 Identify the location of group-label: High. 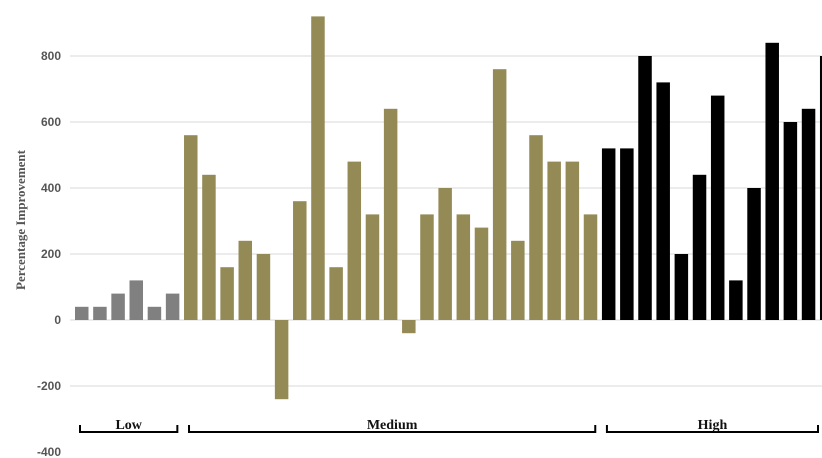
(713, 425).